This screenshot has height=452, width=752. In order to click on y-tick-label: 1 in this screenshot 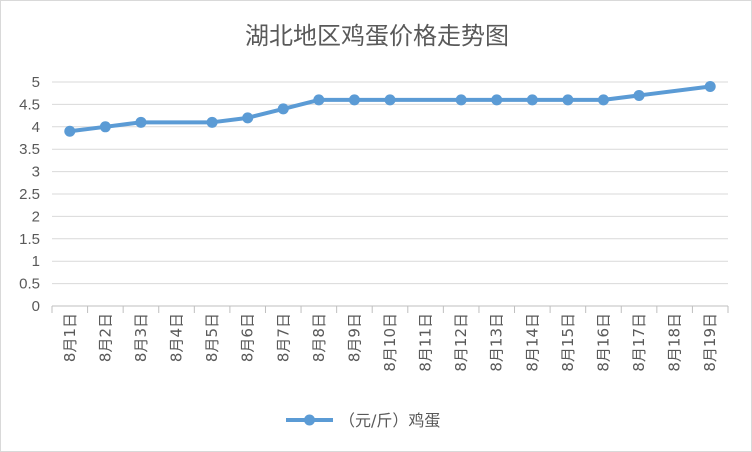, I will do `click(36, 261)`.